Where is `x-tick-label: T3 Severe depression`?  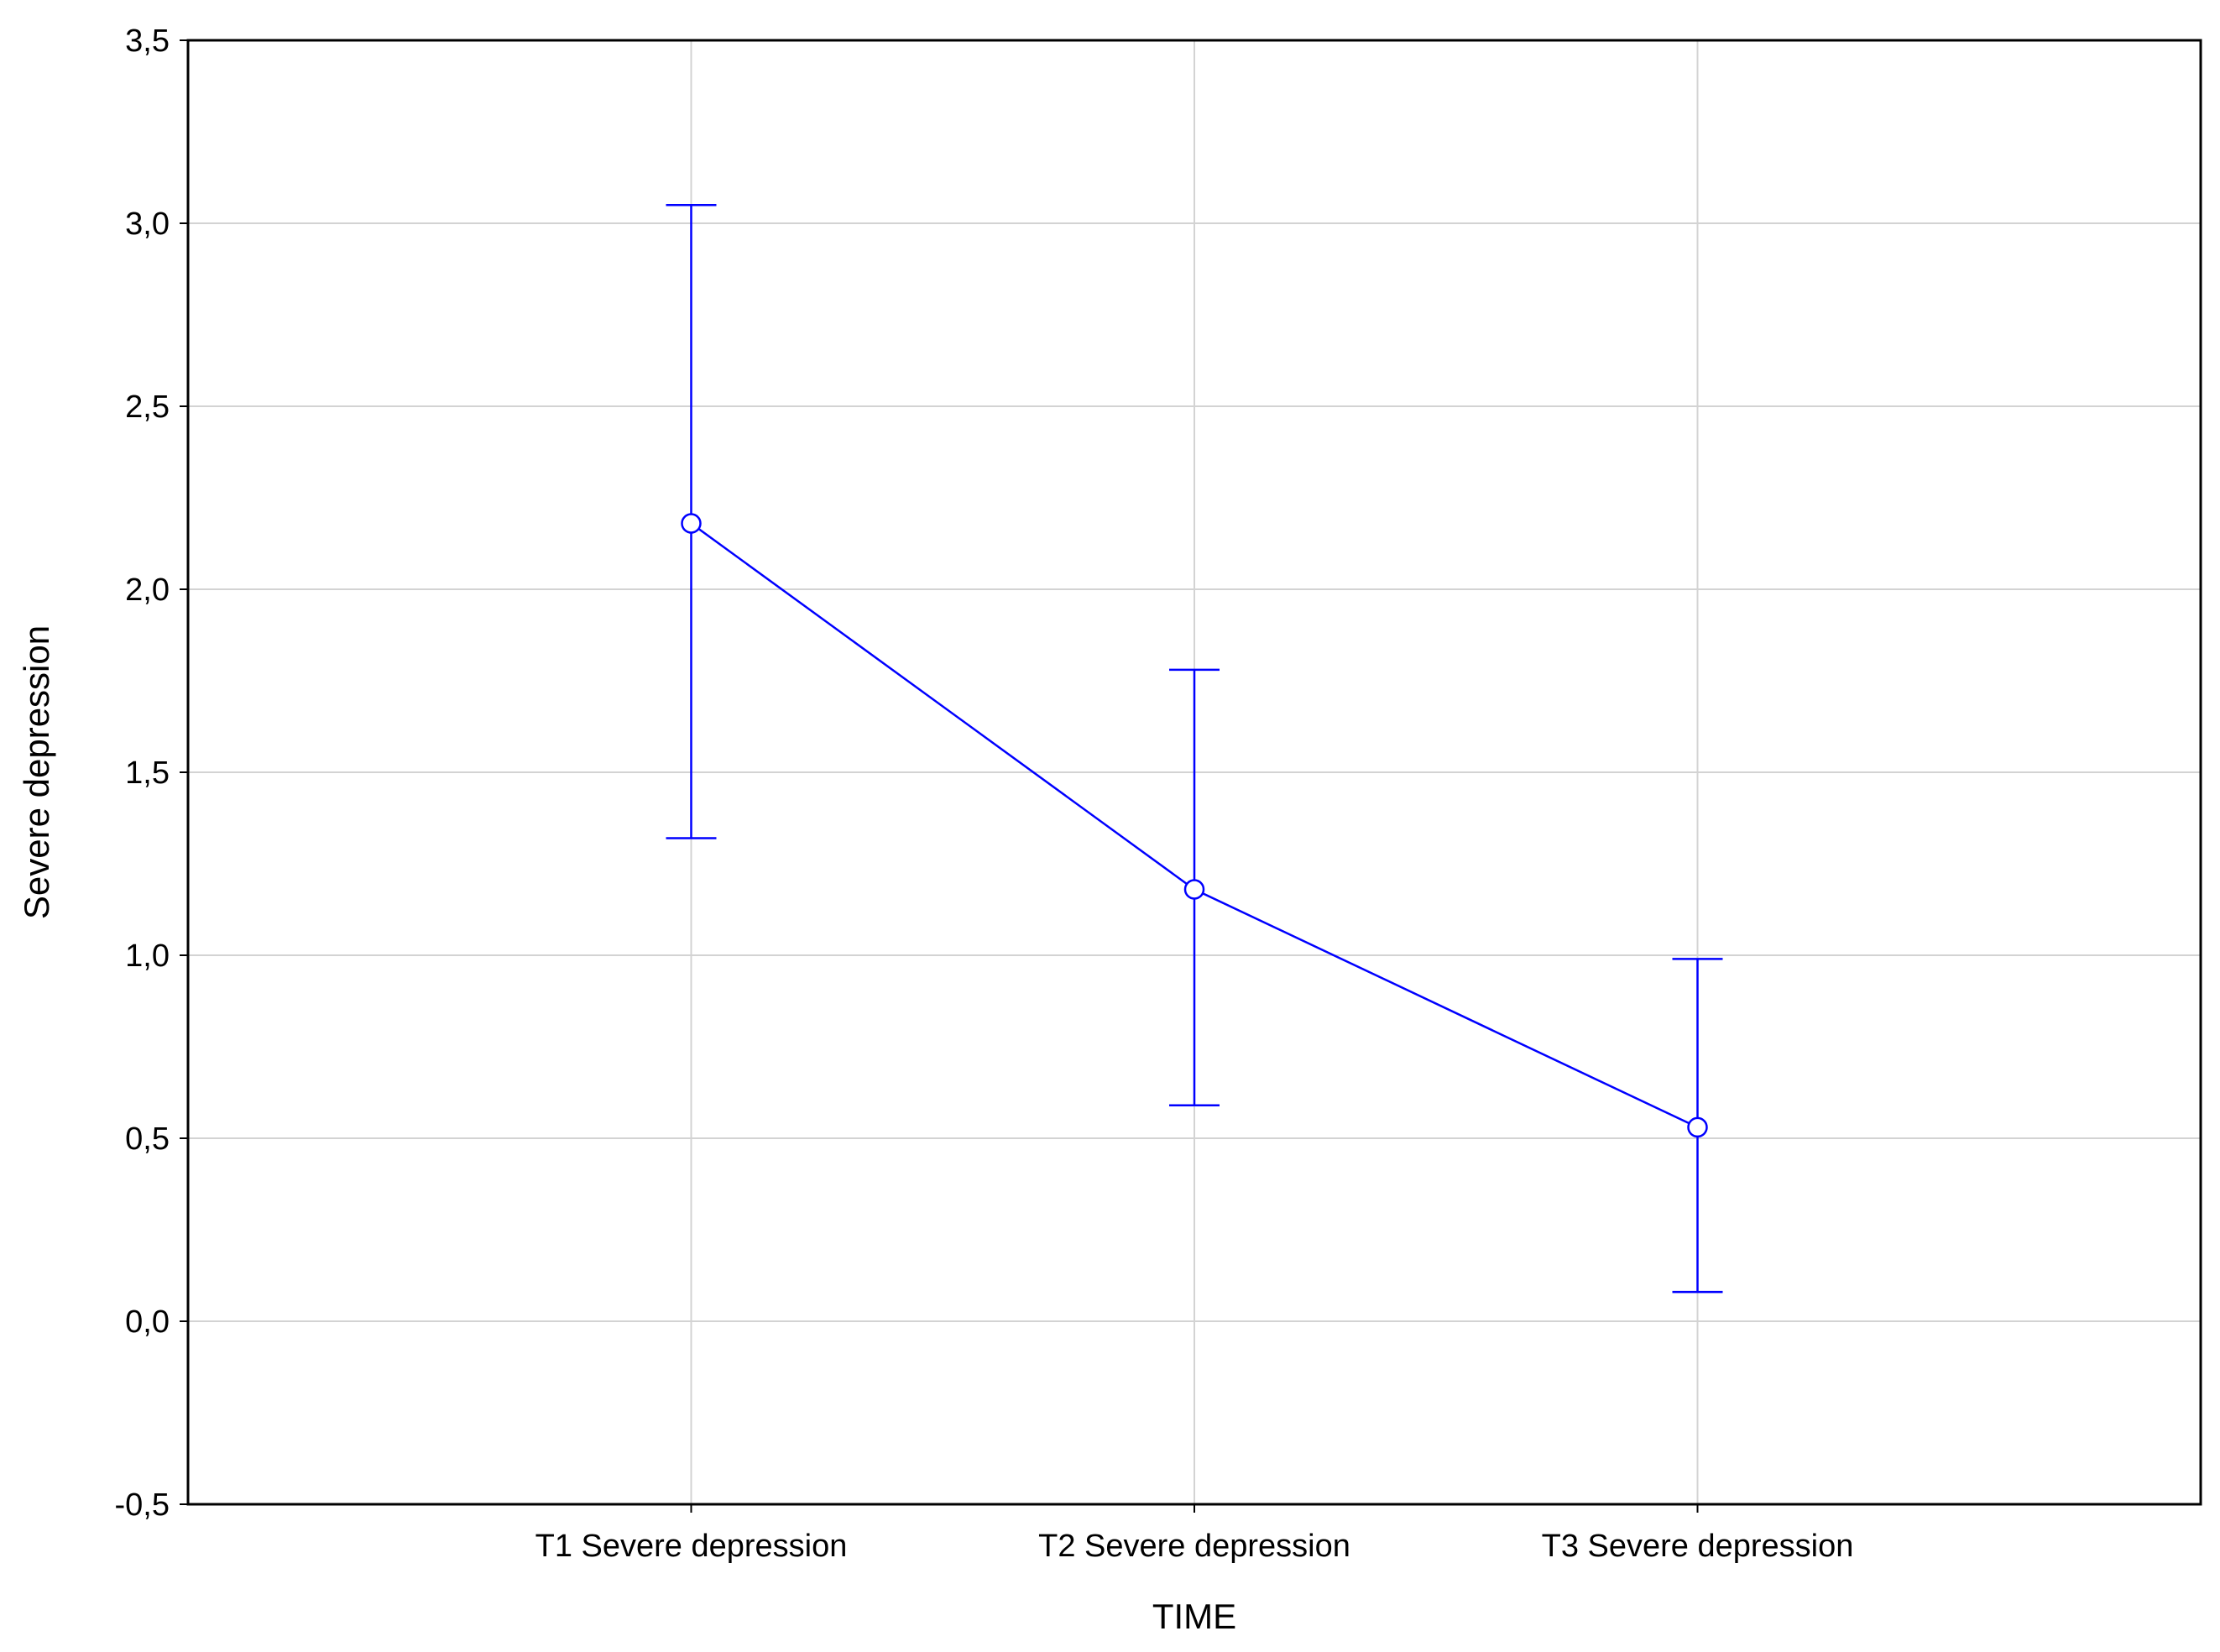
x-tick-label: T3 Severe depression is located at coordinates (1698, 1547).